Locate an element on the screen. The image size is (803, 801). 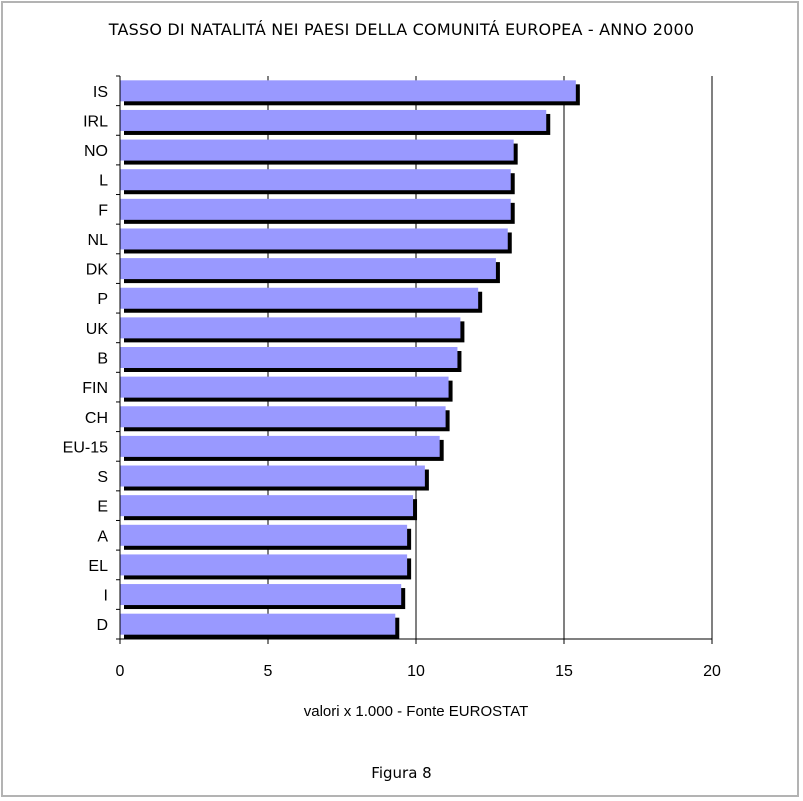
bar-A is located at coordinates (264, 535).